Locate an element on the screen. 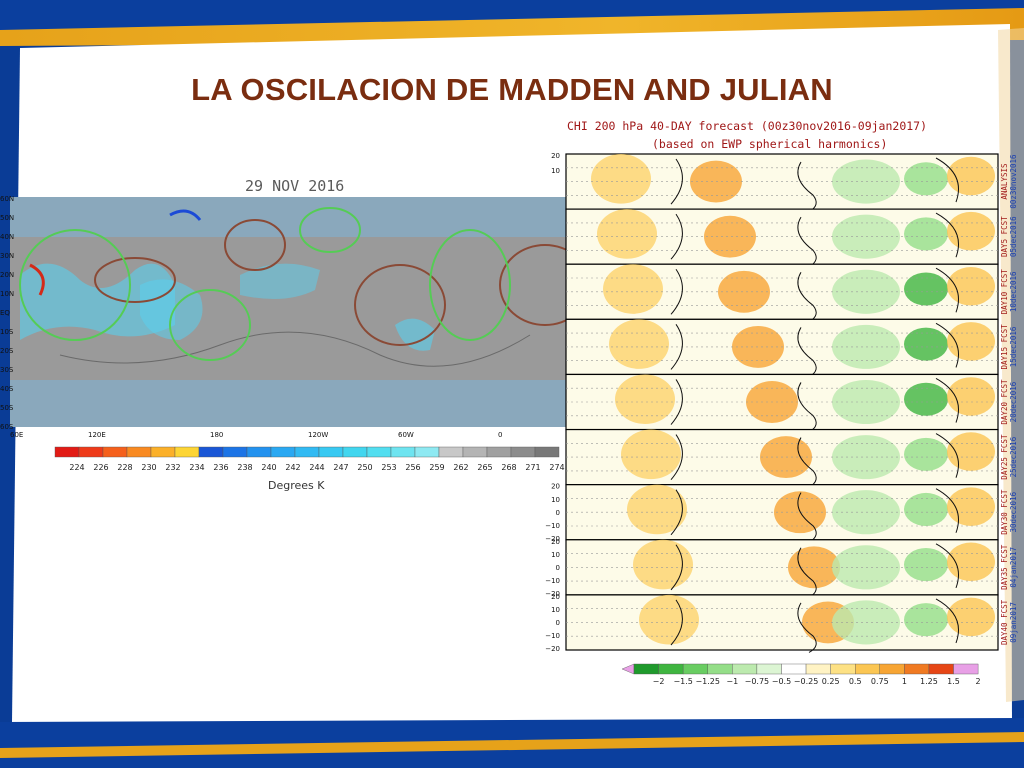  colorbar-label: 0.75 is located at coordinates (880, 680).